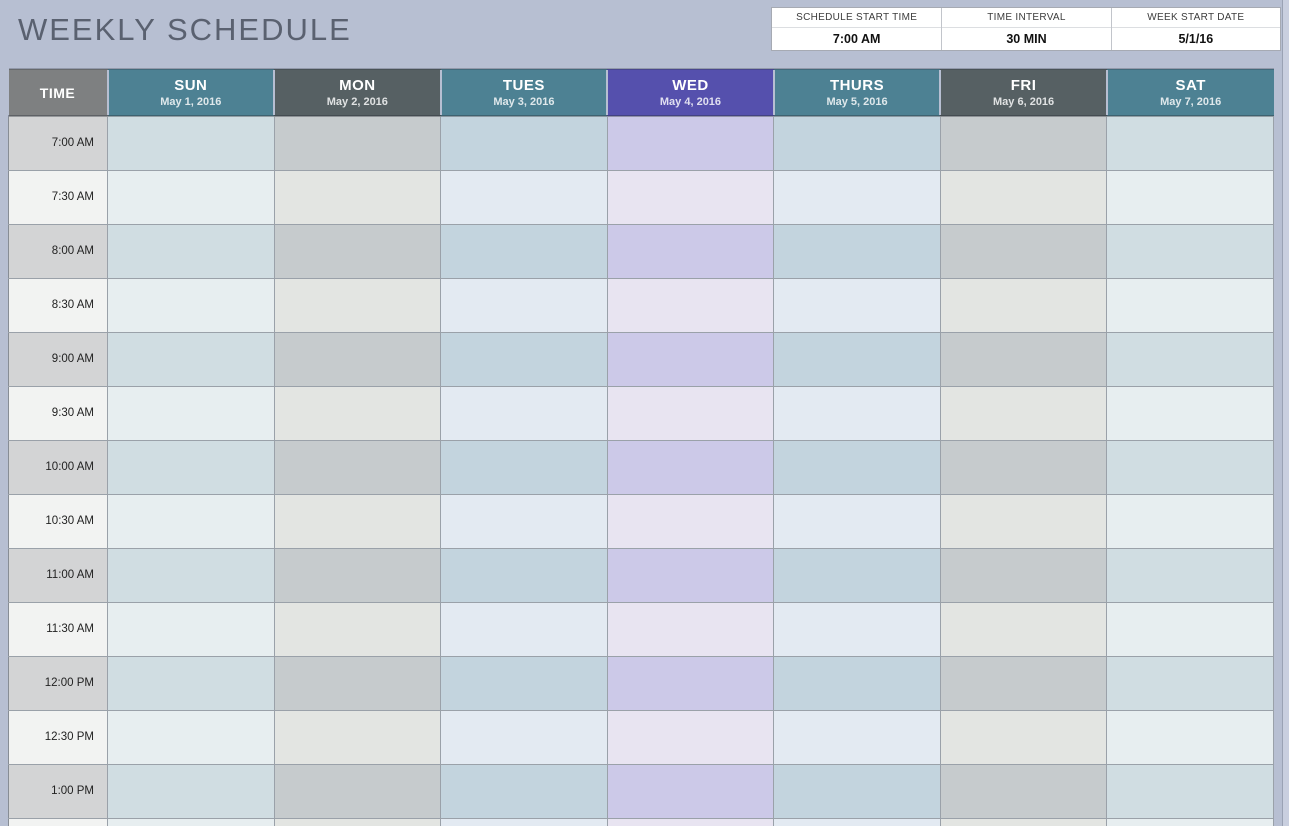 The image size is (1289, 826). Describe the element at coordinates (58, 791) in the screenshot. I see `time-cell: 1:00 PM` at that location.